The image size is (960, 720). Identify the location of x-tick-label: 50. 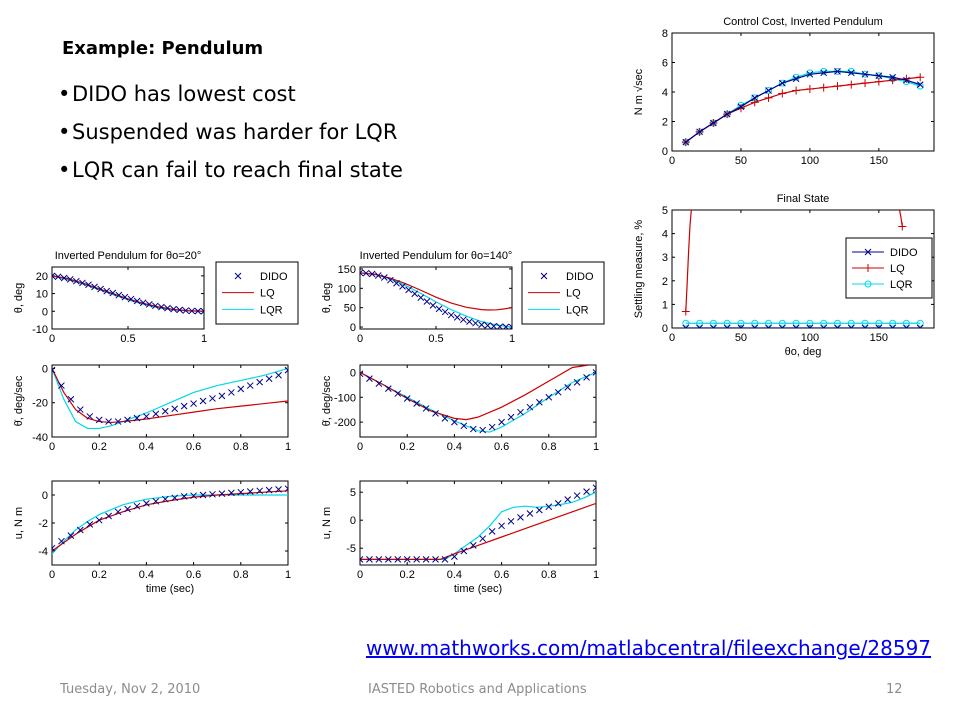
(741, 338).